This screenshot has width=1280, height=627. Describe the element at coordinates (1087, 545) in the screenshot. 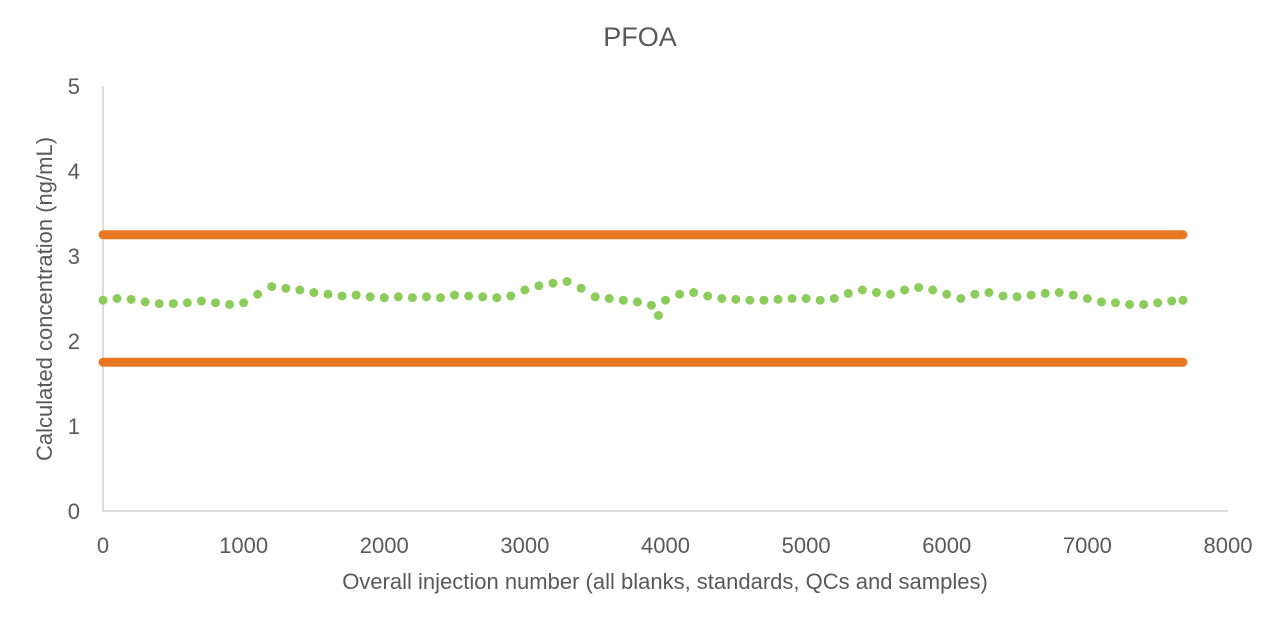

I see `x-tick-label: 7000` at that location.